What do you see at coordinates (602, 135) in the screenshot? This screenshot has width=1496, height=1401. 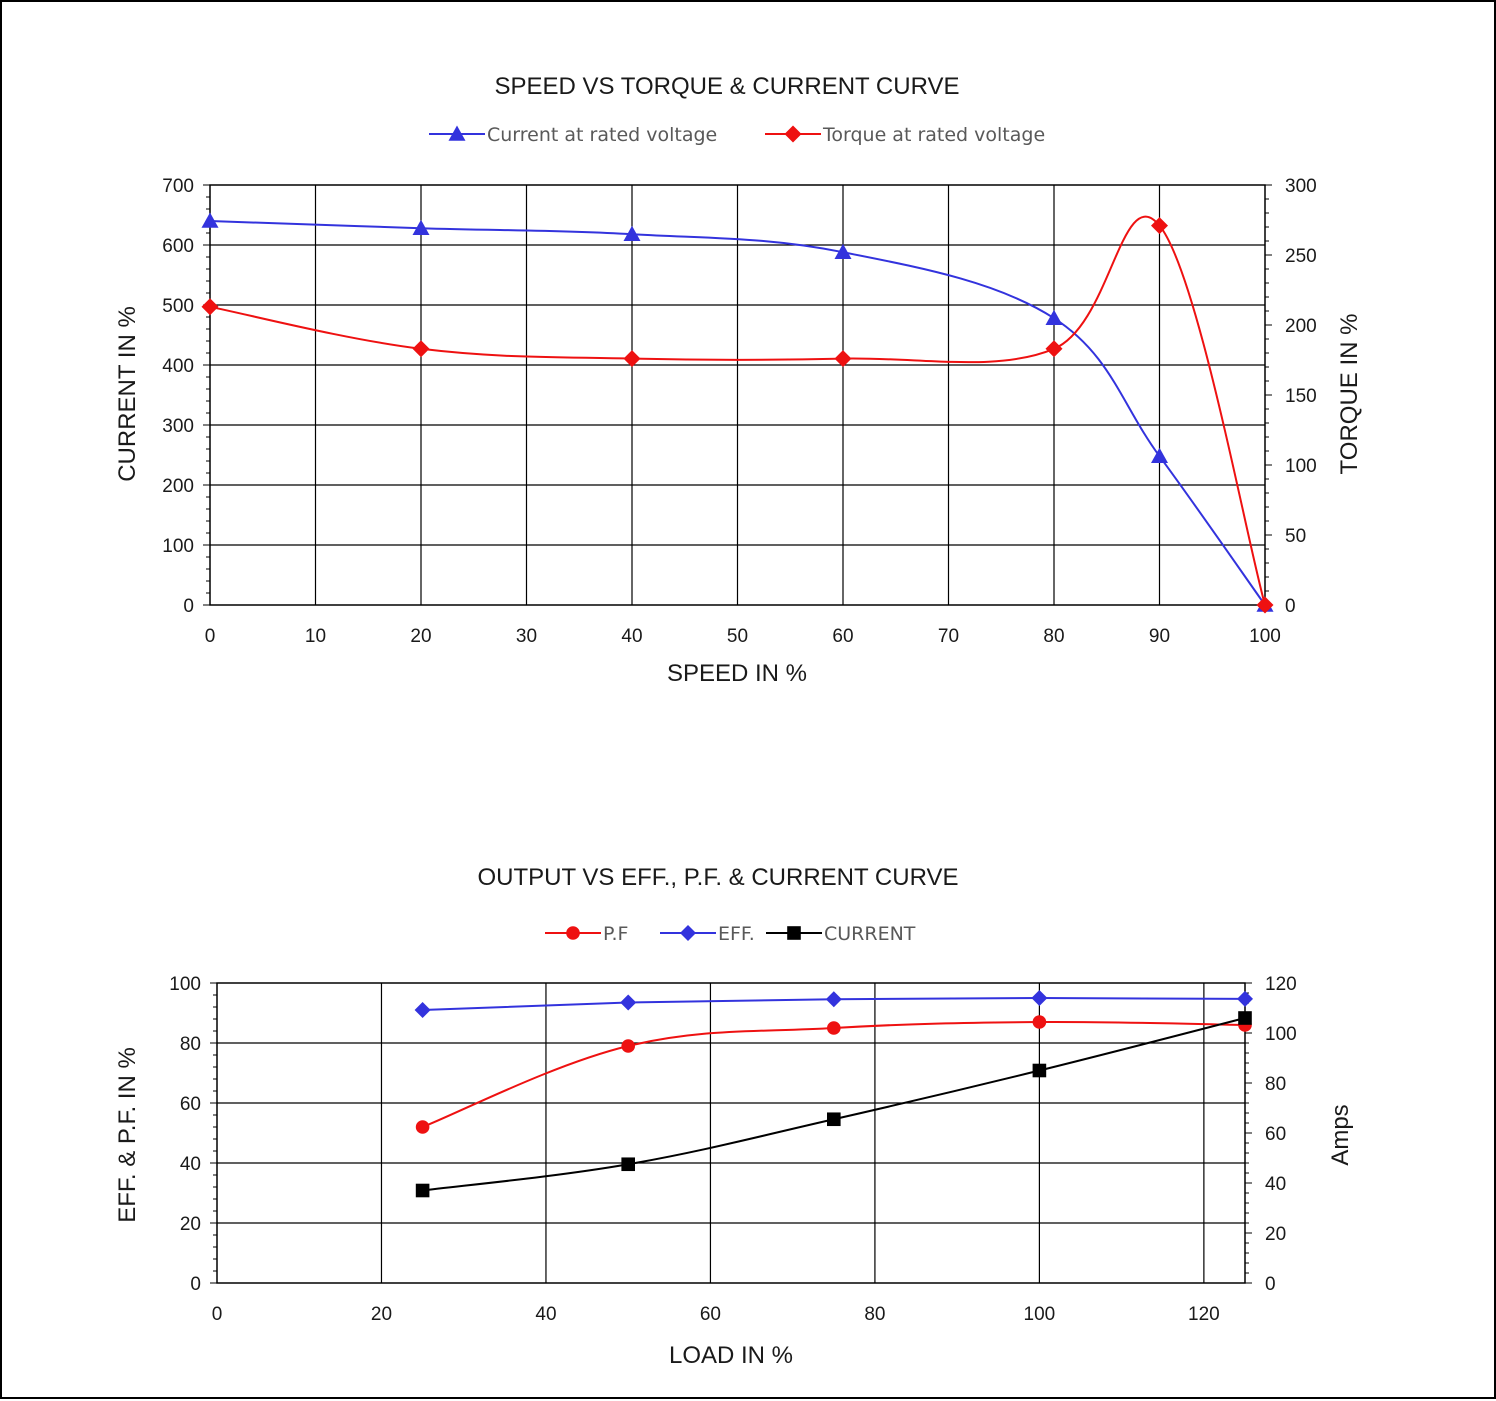 I see `legend-label: Current at rated voltage` at bounding box center [602, 135].